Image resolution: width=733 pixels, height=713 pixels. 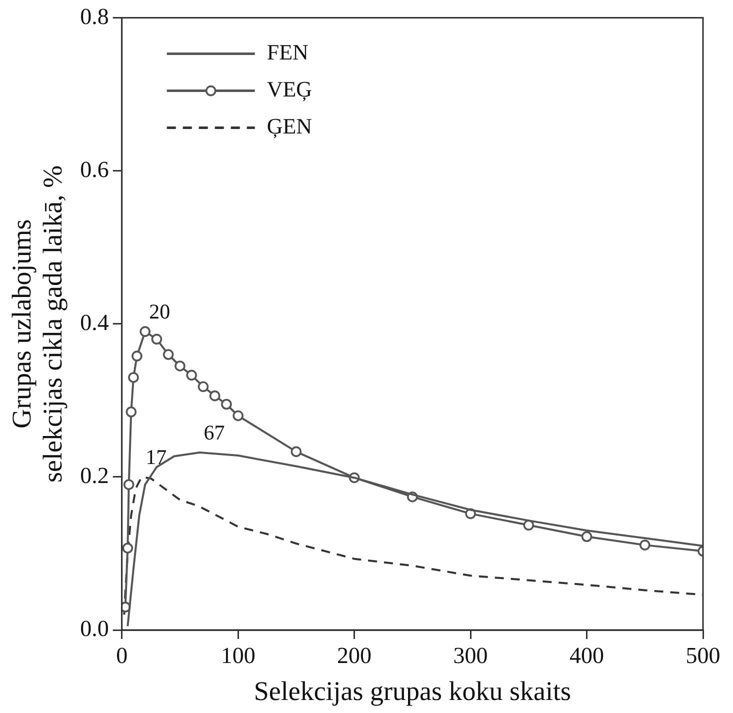 What do you see at coordinates (287, 52) in the screenshot?
I see `legend-label: FEN` at bounding box center [287, 52].